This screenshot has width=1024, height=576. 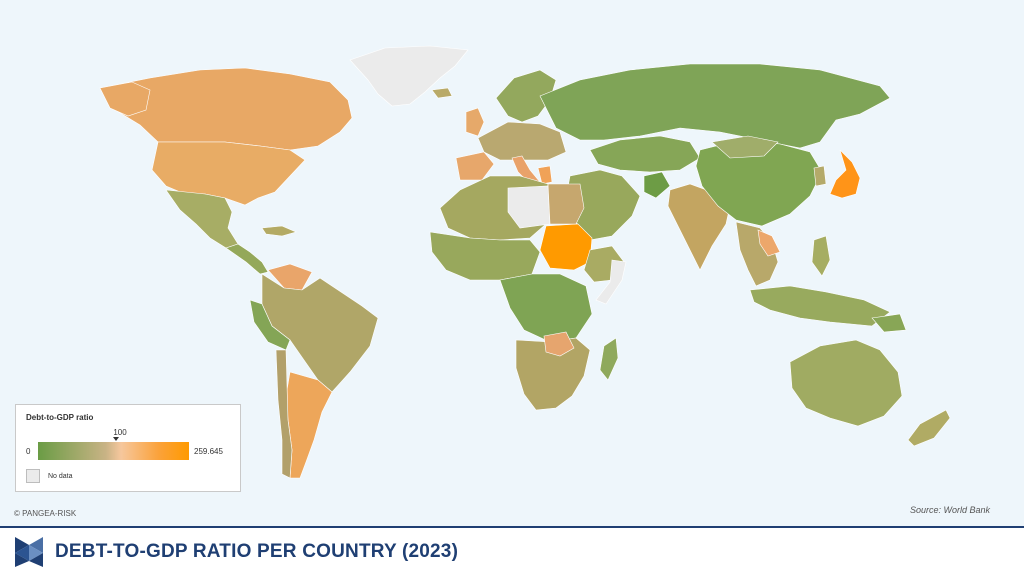 What do you see at coordinates (284, 414) in the screenshot?
I see `chile` at bounding box center [284, 414].